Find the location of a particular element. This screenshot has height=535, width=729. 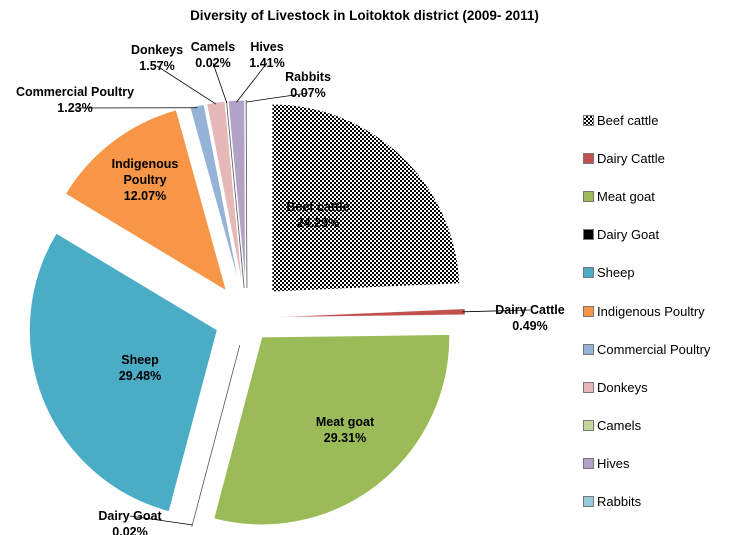

legend-label: Rabbits is located at coordinates (619, 501).